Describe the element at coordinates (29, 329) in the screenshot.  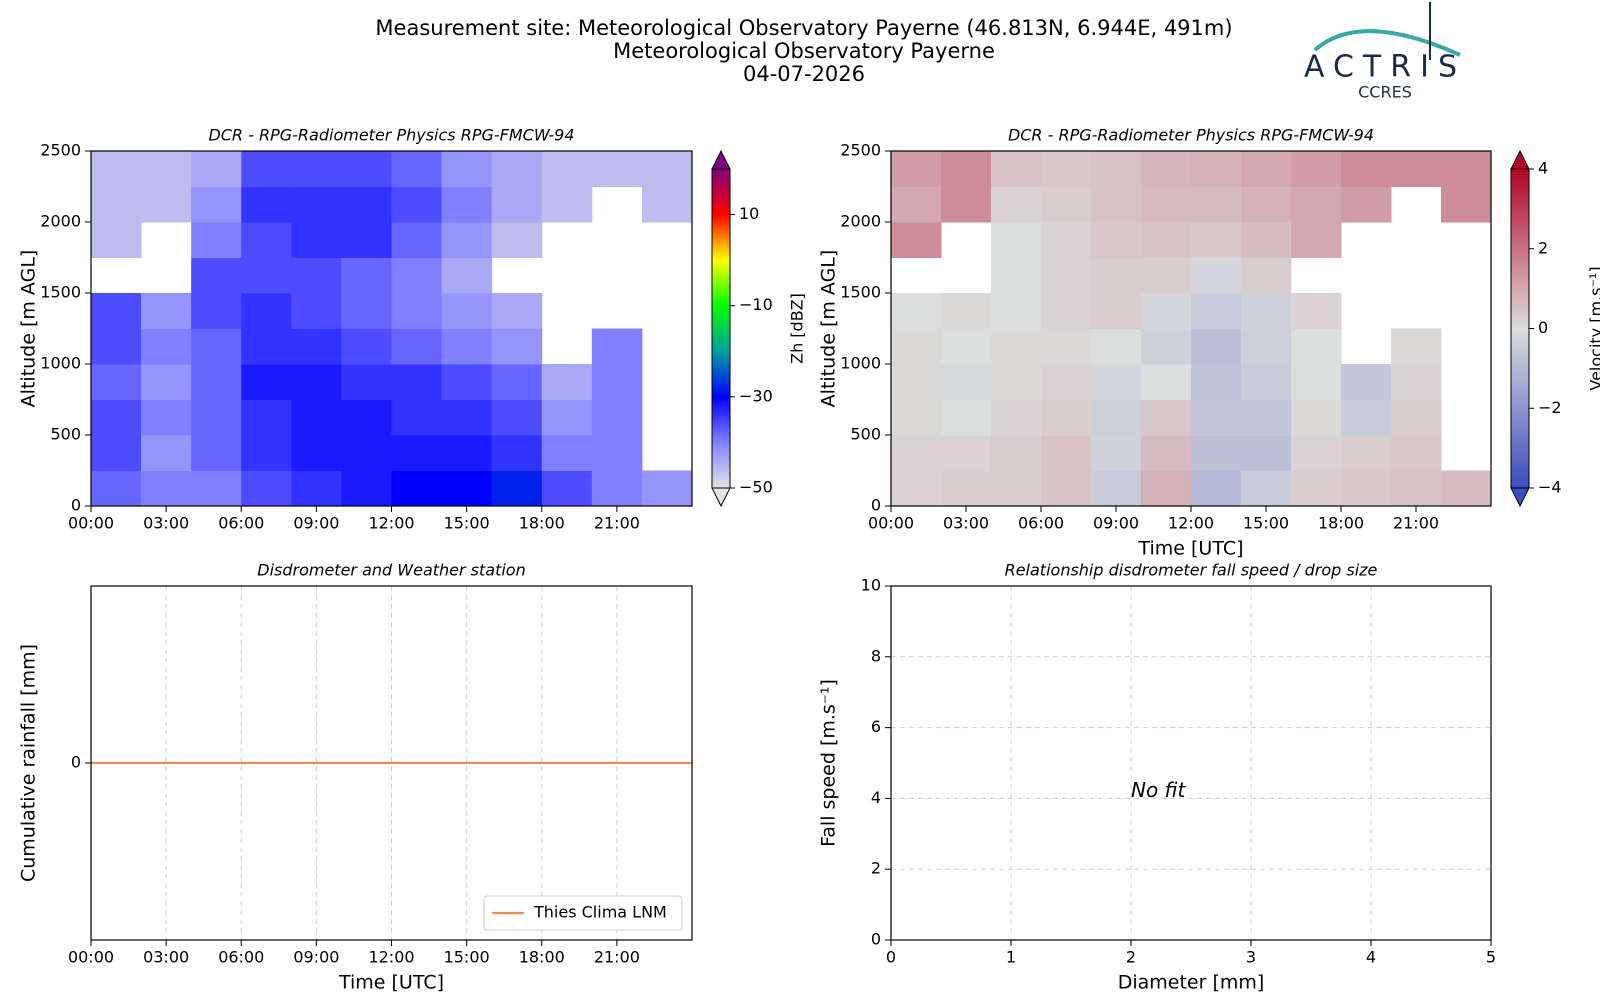
I see `y-axis-label: Altitude [m AGL]` at that location.